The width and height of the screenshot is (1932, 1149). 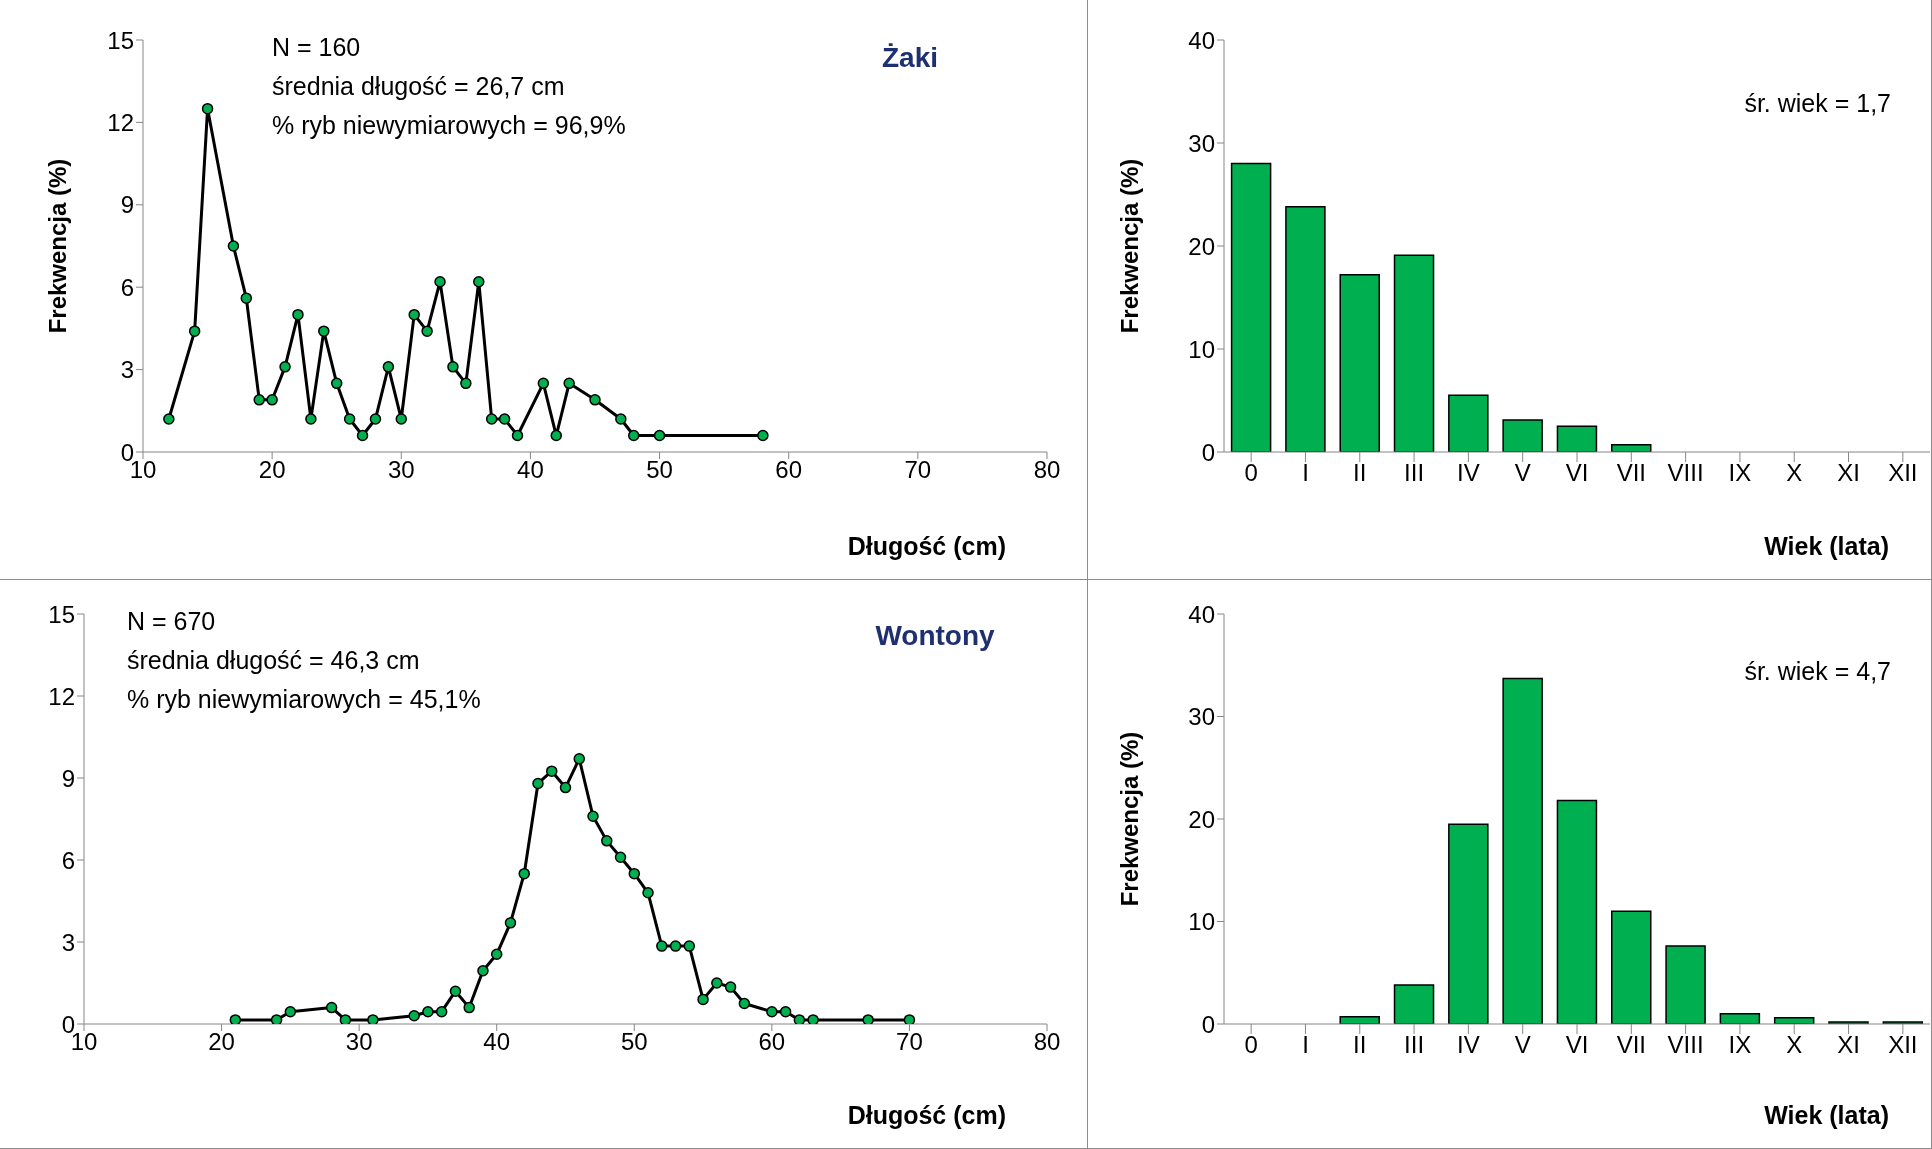 What do you see at coordinates (274, 660) in the screenshot?
I see `annotation: średnia długość = 46,3 cm` at bounding box center [274, 660].